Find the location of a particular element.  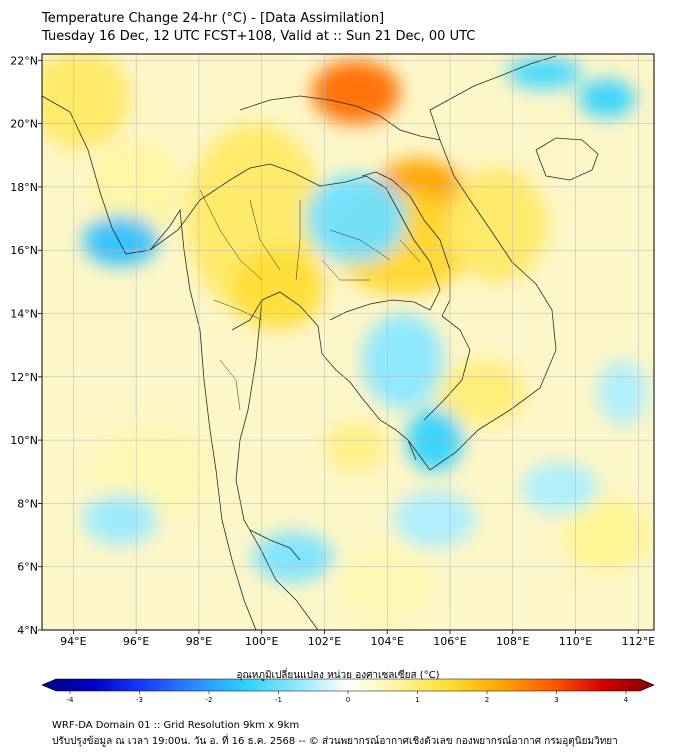

lat-tick-label: 10°N is located at coordinates (24, 440).